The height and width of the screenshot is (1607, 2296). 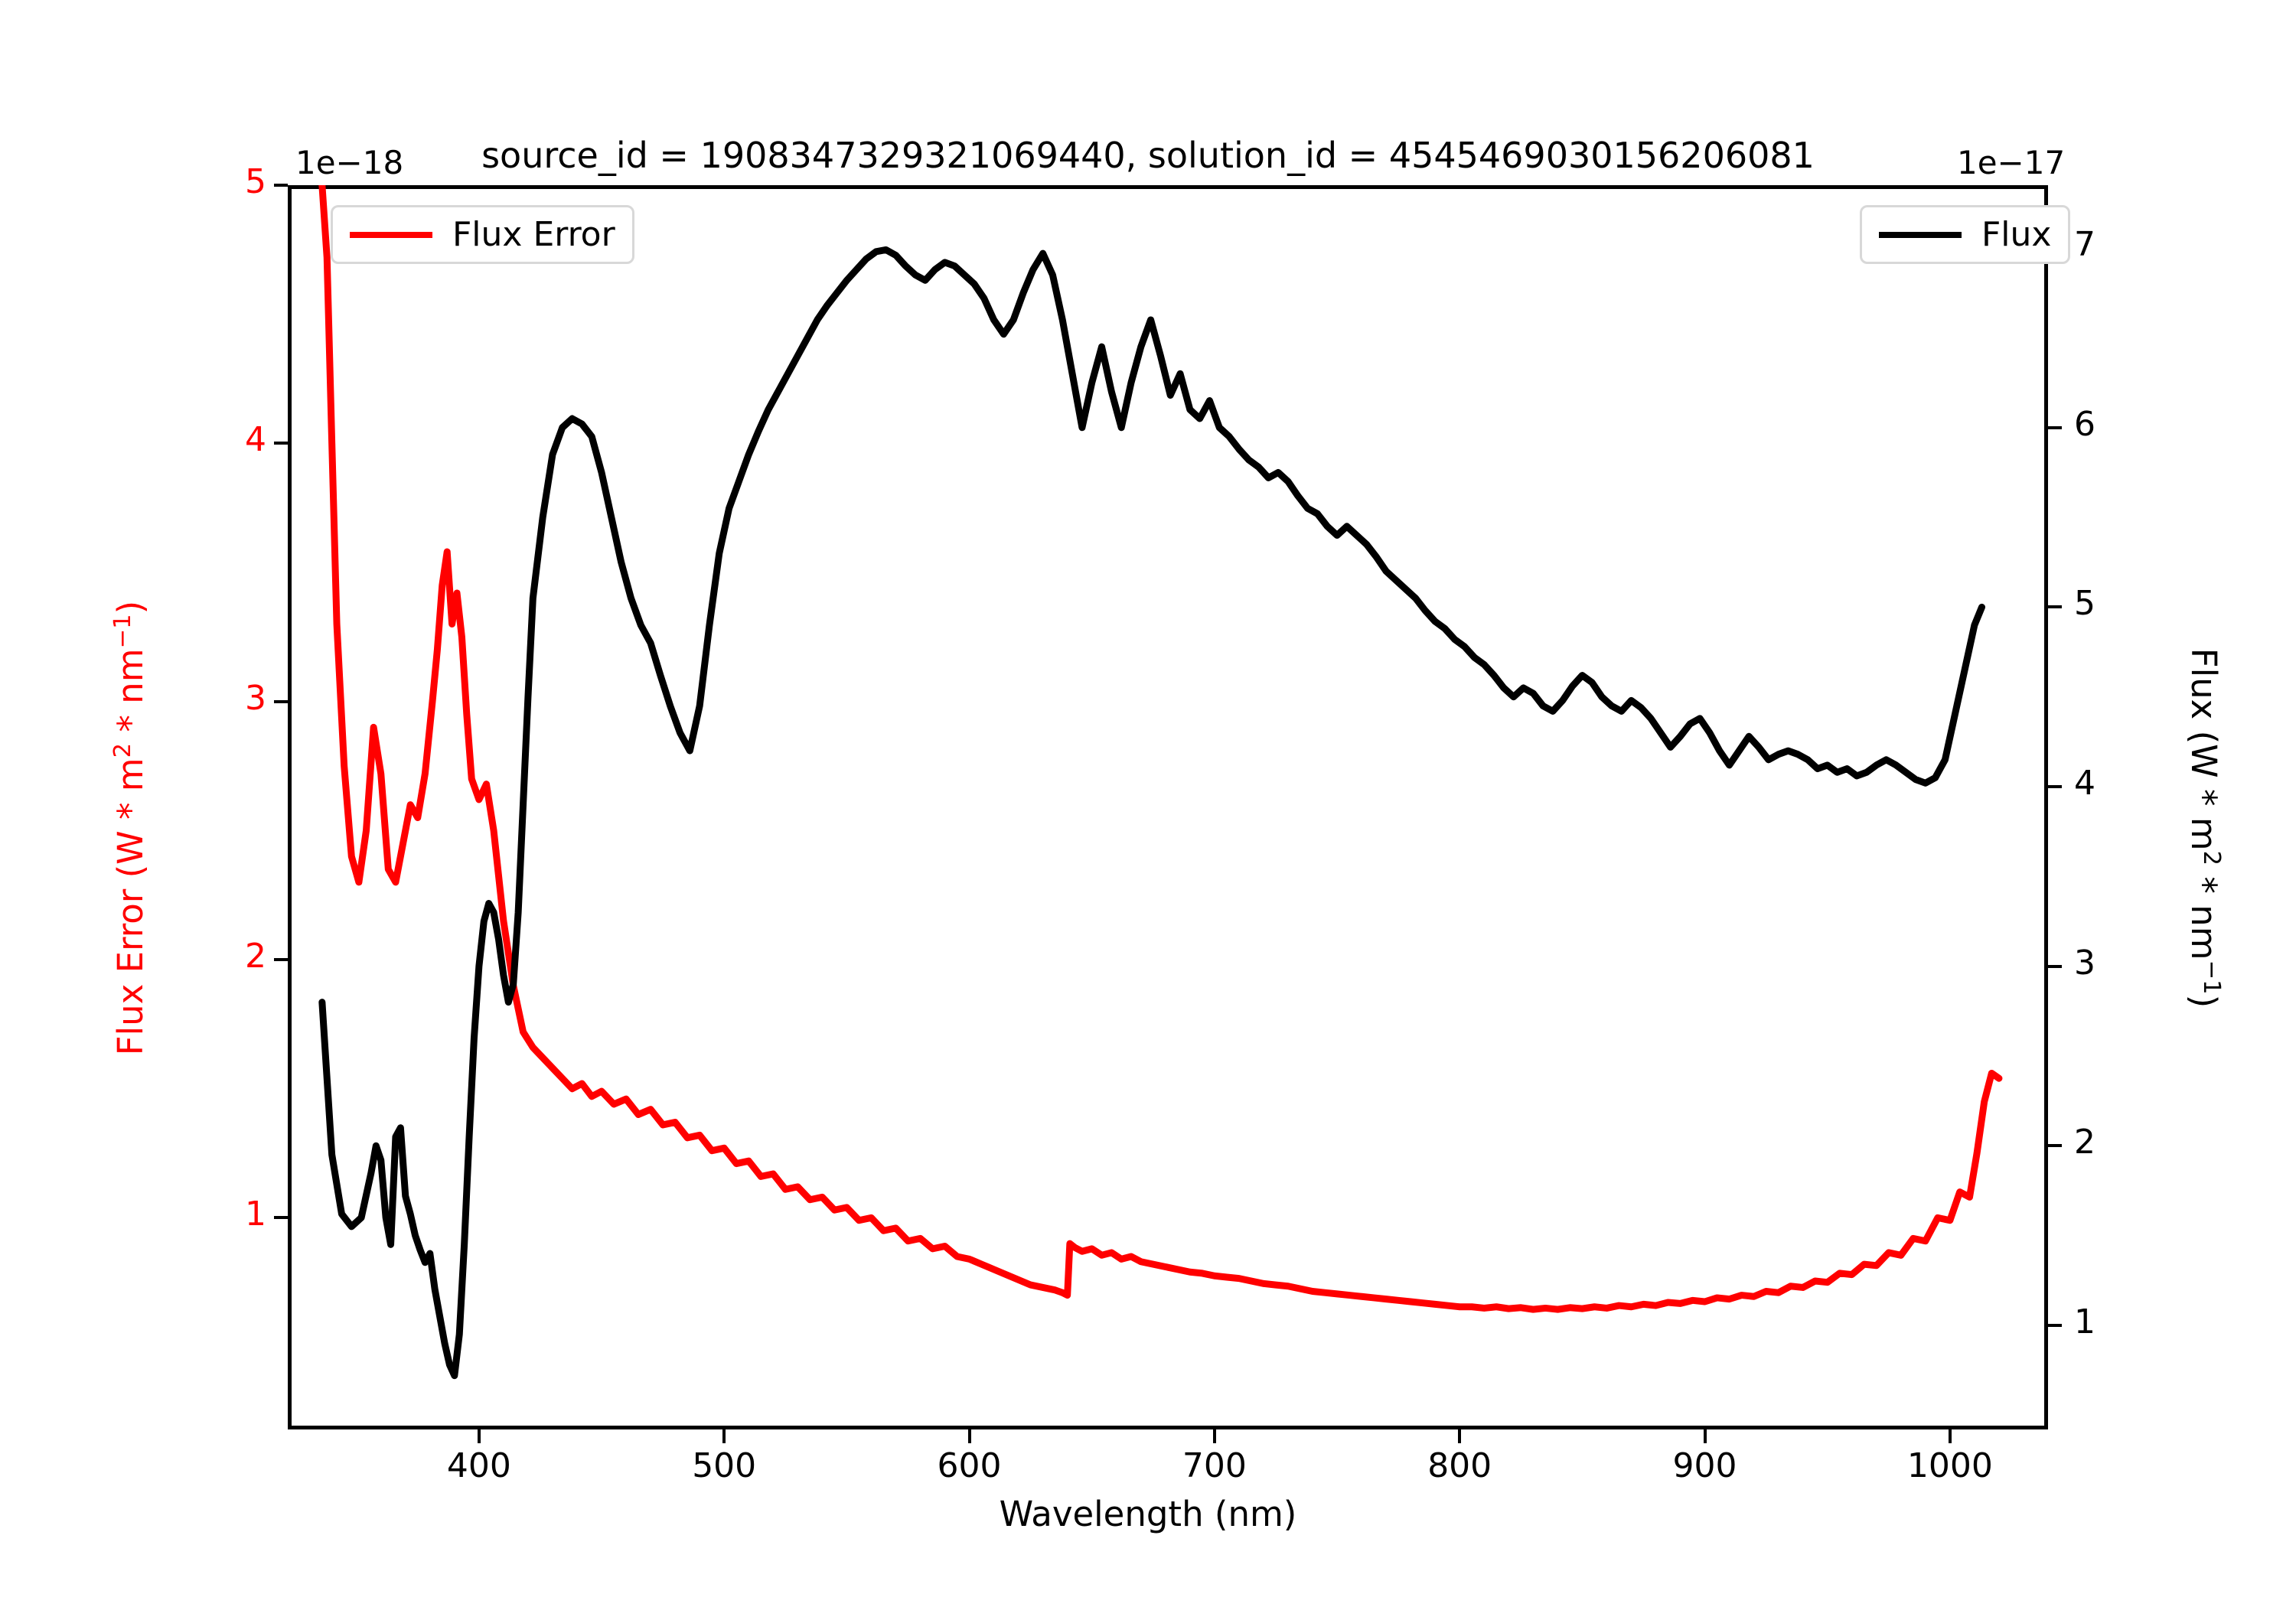 I want to click on right-axis-label-sup2: −1, so click(x=2211, y=978).